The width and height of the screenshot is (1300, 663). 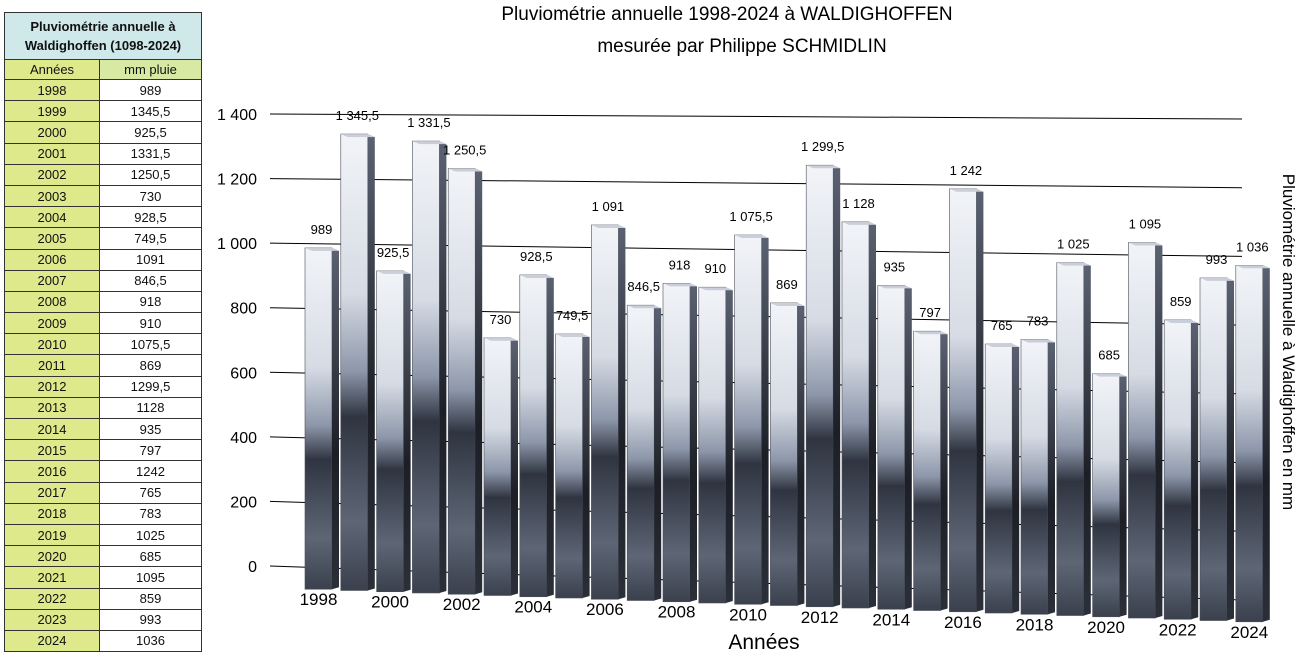 I want to click on bar-2002, so click(x=465, y=381).